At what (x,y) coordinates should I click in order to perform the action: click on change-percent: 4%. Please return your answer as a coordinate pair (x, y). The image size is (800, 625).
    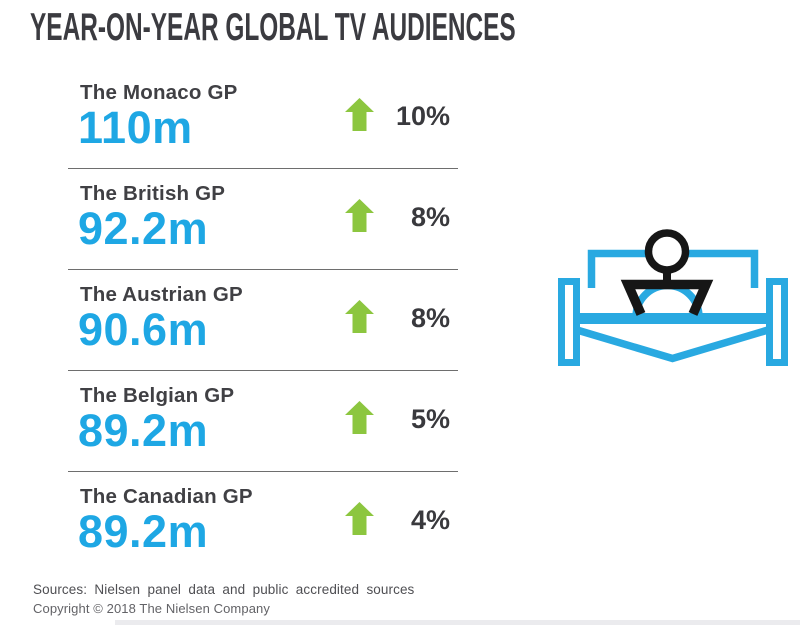
    Looking at the image, I should click on (430, 520).